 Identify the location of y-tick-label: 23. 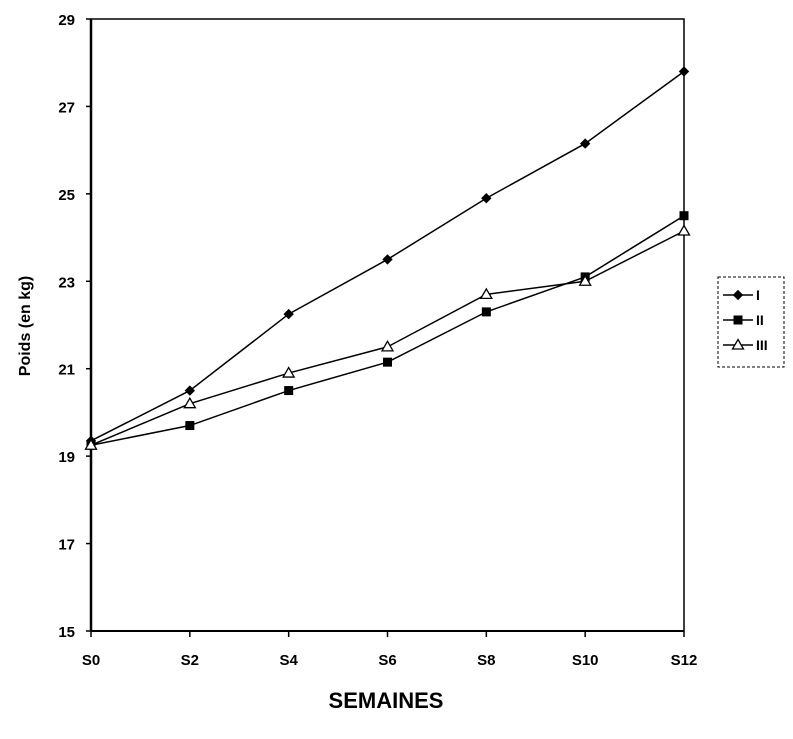
(66, 282).